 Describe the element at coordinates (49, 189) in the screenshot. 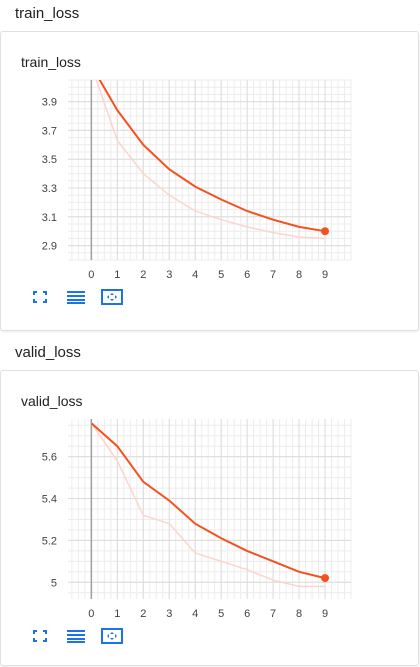

I see `y-tick-label: 3.3` at that location.